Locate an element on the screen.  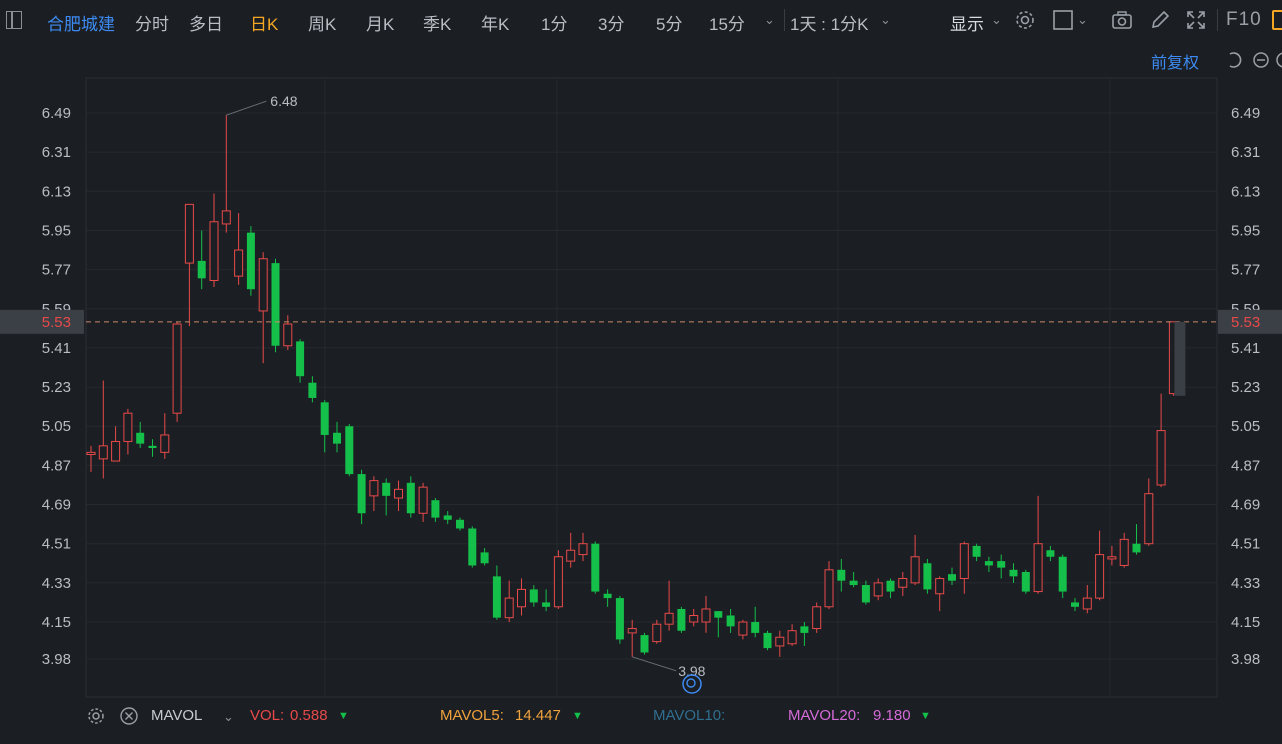
range-selector: 1天 : 1分K is located at coordinates (829, 24).